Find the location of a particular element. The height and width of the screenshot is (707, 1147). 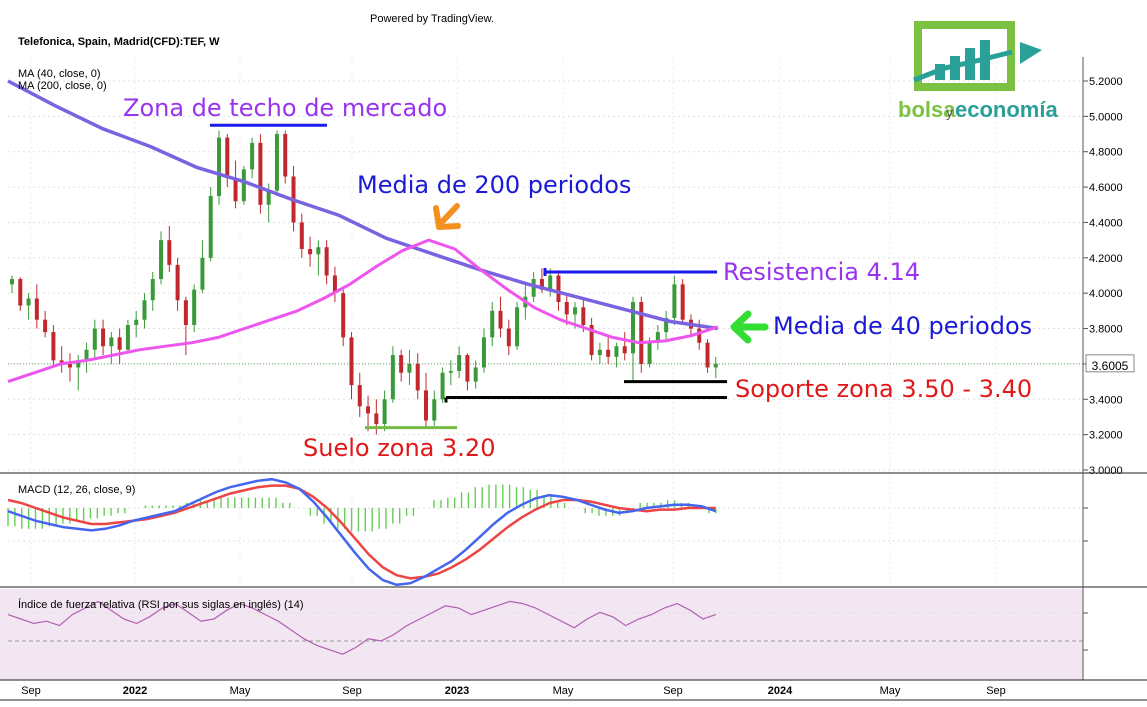

x-tick-label: 2024 is located at coordinates (780, 691).